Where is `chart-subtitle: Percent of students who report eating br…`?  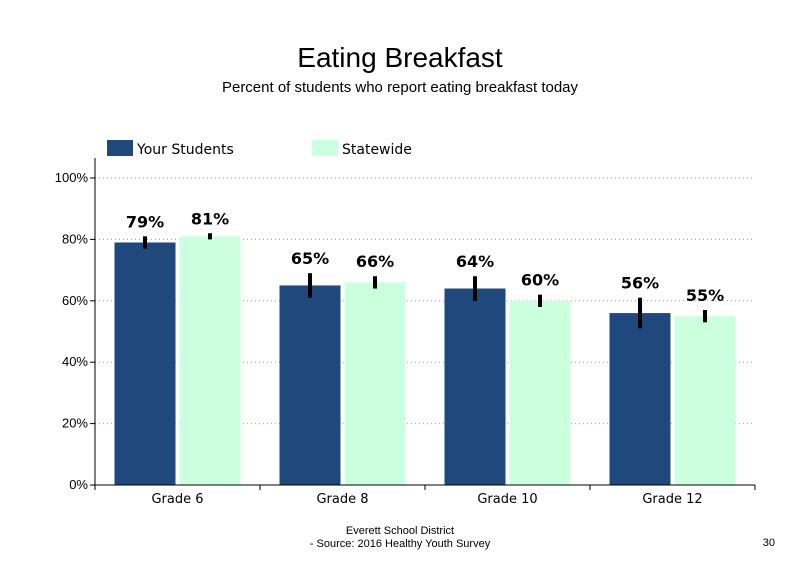
chart-subtitle: Percent of students who report eating br… is located at coordinates (400, 87).